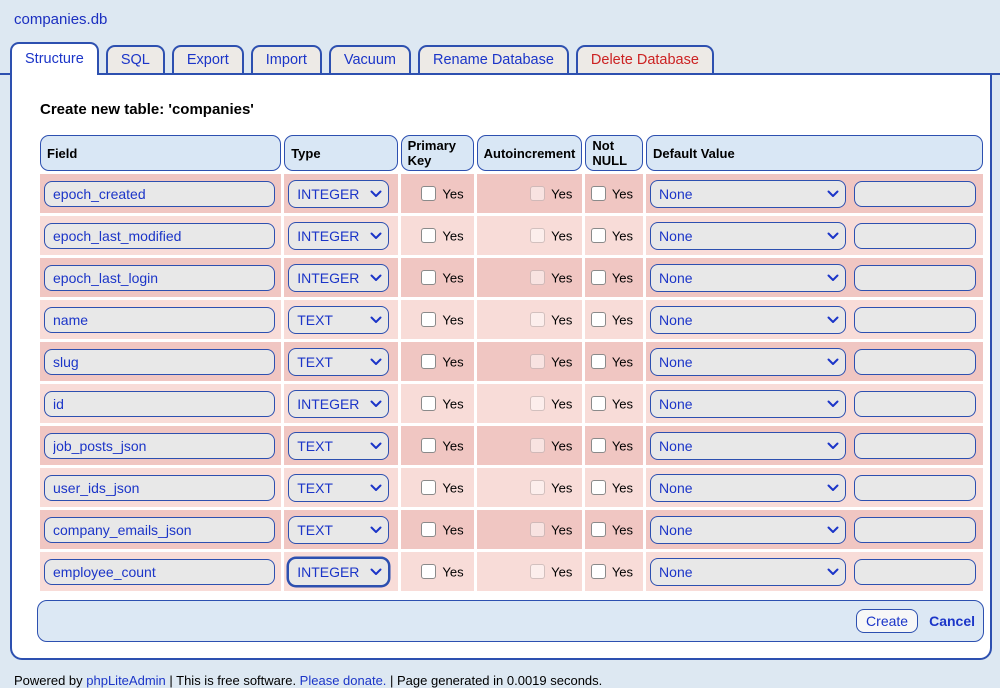 The image size is (1000, 688). I want to click on phpliteadmin-link: phpLiteAdmin, so click(126, 680).